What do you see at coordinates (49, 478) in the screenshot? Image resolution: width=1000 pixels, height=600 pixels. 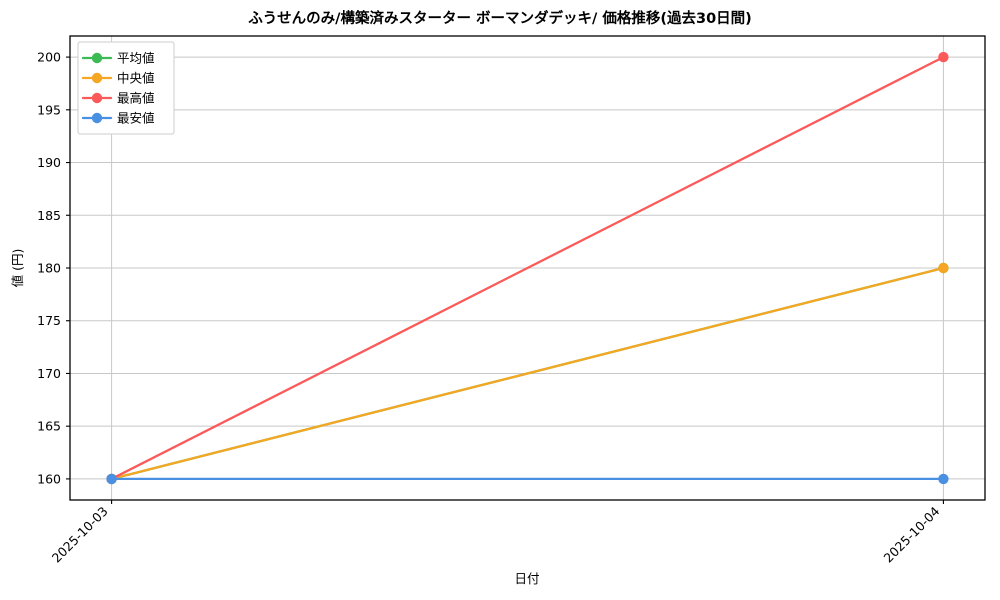 I see `y-tick-label: 160` at bounding box center [49, 478].